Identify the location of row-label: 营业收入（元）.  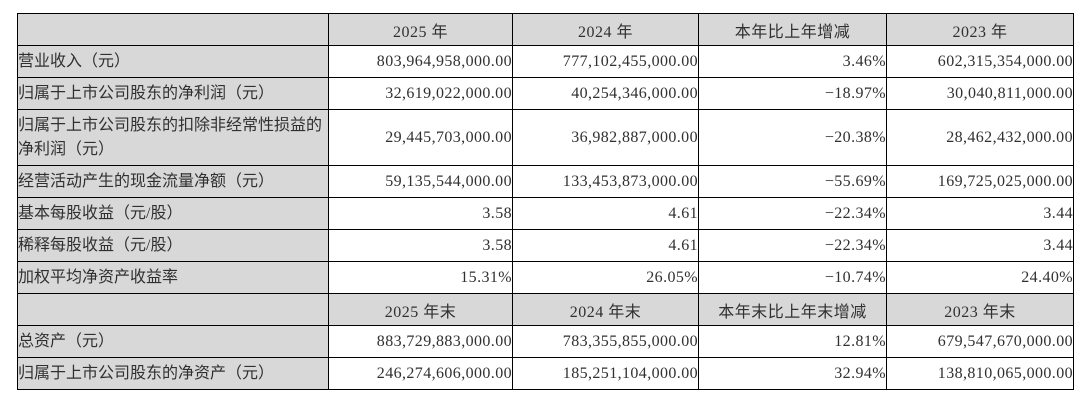
(173, 61).